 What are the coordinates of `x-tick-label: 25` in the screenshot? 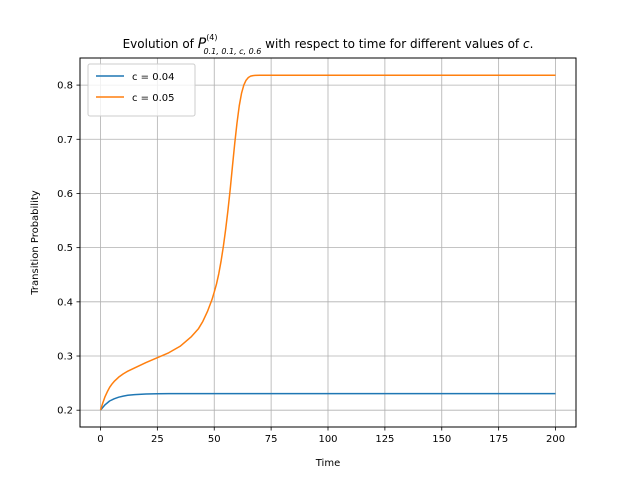 It's located at (157, 439).